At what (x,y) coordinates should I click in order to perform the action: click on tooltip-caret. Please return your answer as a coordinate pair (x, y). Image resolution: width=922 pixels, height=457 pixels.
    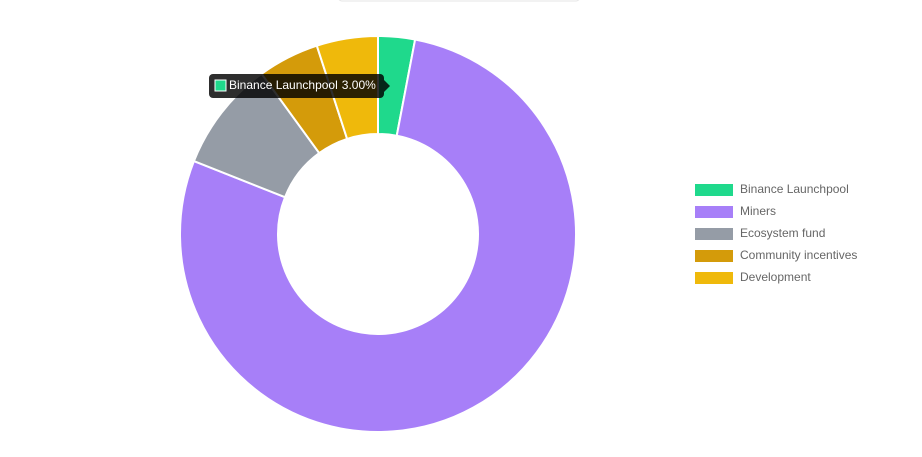
    Looking at the image, I should click on (387, 86).